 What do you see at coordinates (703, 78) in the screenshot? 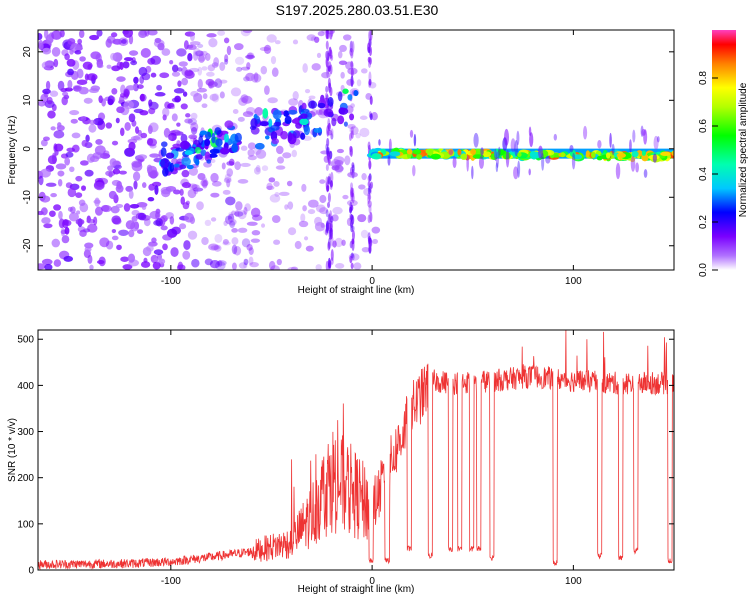
I see `colorbar-tick-label: 0.8` at bounding box center [703, 78].